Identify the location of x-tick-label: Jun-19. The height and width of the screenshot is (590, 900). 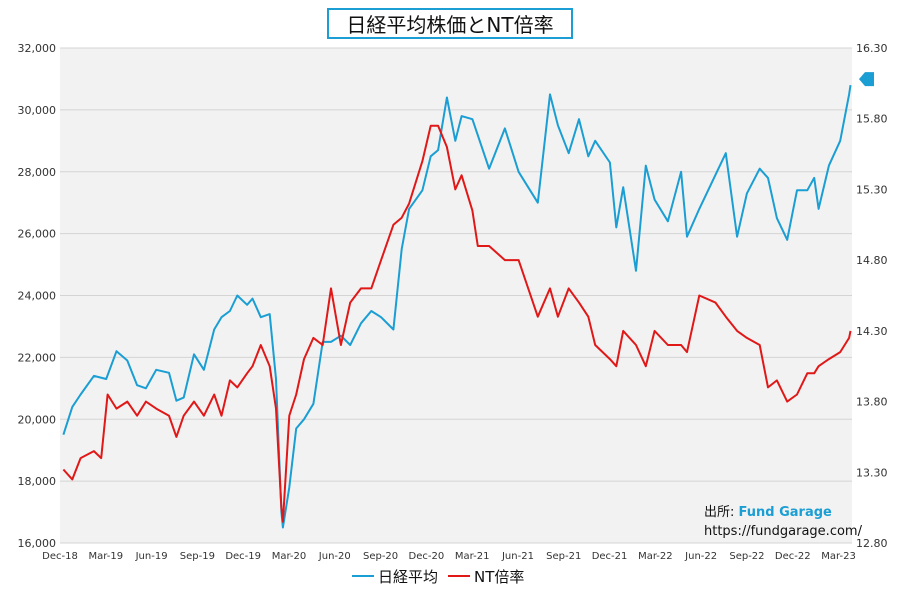
(151, 556).